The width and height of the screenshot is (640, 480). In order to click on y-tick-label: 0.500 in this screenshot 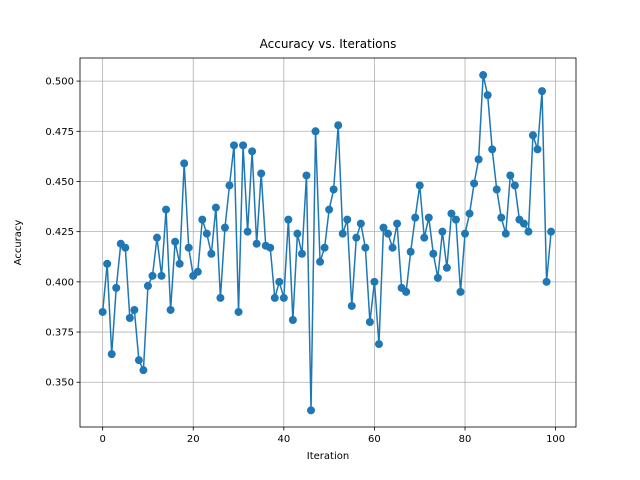, I will do `click(59, 82)`.